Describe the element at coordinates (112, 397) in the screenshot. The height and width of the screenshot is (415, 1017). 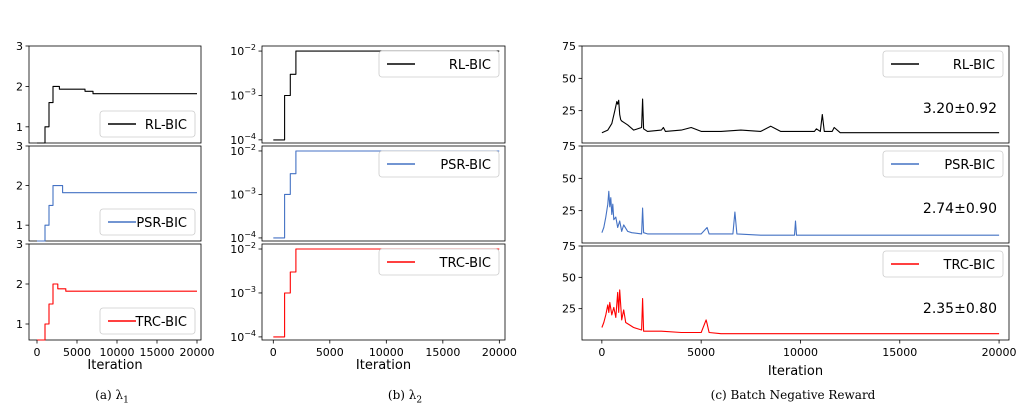
I see `caption-a: (a) λ1` at that location.